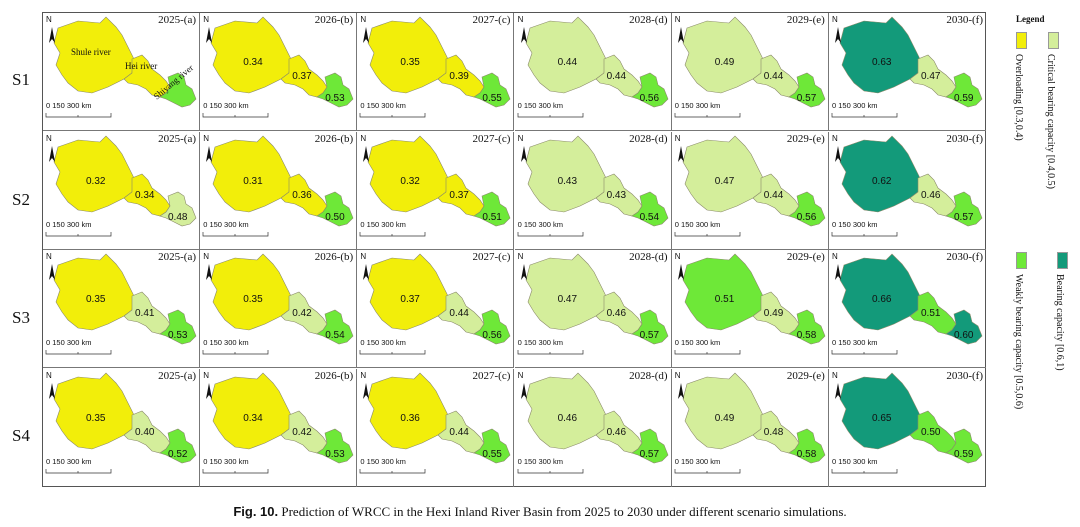  Describe the element at coordinates (882, 299) in the screenshot. I see `wrcc-value-shule: 0.66` at that location.